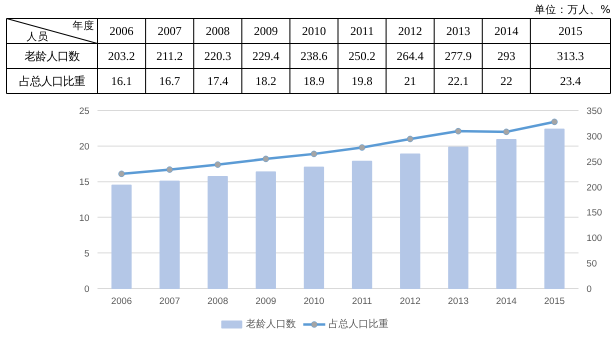 The width and height of the screenshot is (616, 338). What do you see at coordinates (594, 136) in the screenshot?
I see `y2-tick-label: 300` at bounding box center [594, 136].